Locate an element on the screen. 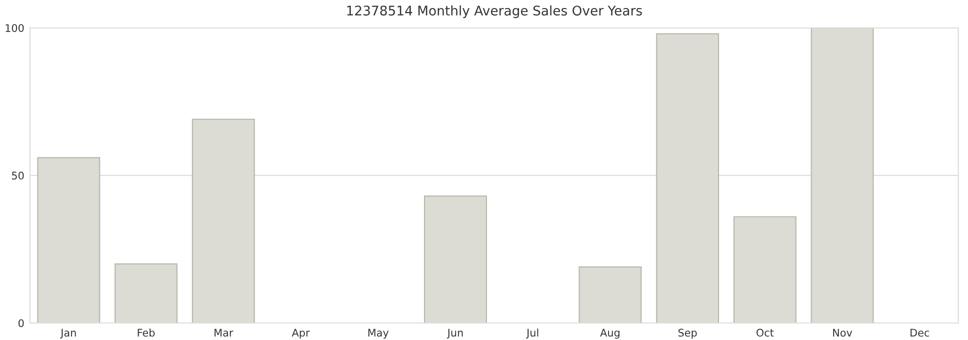  x-tick-label: Jan is located at coordinates (68, 333).